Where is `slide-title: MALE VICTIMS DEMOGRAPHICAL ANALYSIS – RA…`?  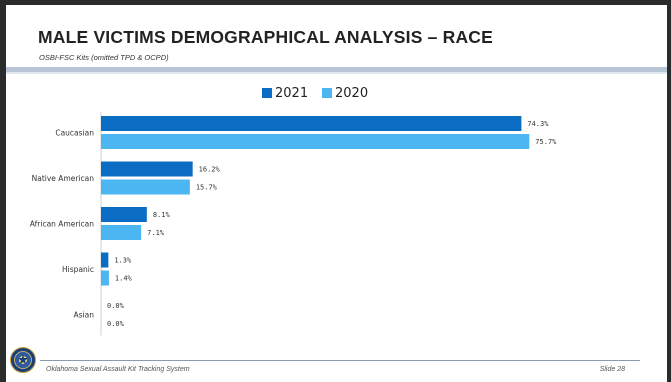
slide-title: MALE VICTIMS DEMOGRAPHICAL ANALYSIS – RA… is located at coordinates (266, 37).